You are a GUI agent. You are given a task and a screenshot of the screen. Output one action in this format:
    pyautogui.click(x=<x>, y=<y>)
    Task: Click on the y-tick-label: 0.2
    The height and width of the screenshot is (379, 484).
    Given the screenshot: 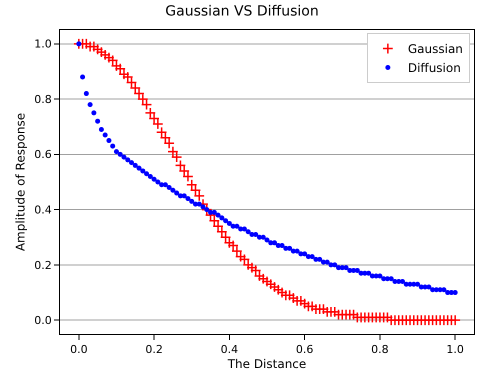 What is the action you would take?
    pyautogui.click(x=43, y=265)
    